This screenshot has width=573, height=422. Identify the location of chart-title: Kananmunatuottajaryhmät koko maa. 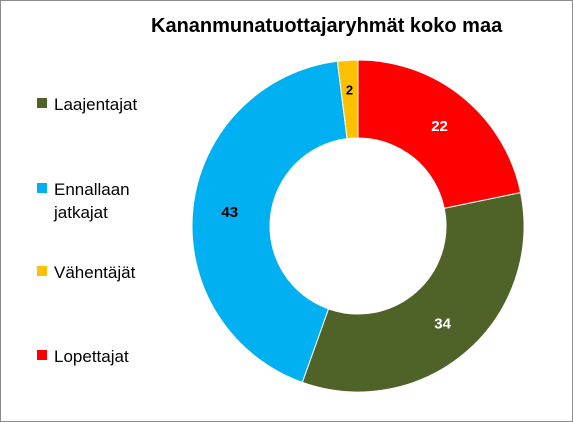
(327, 26).